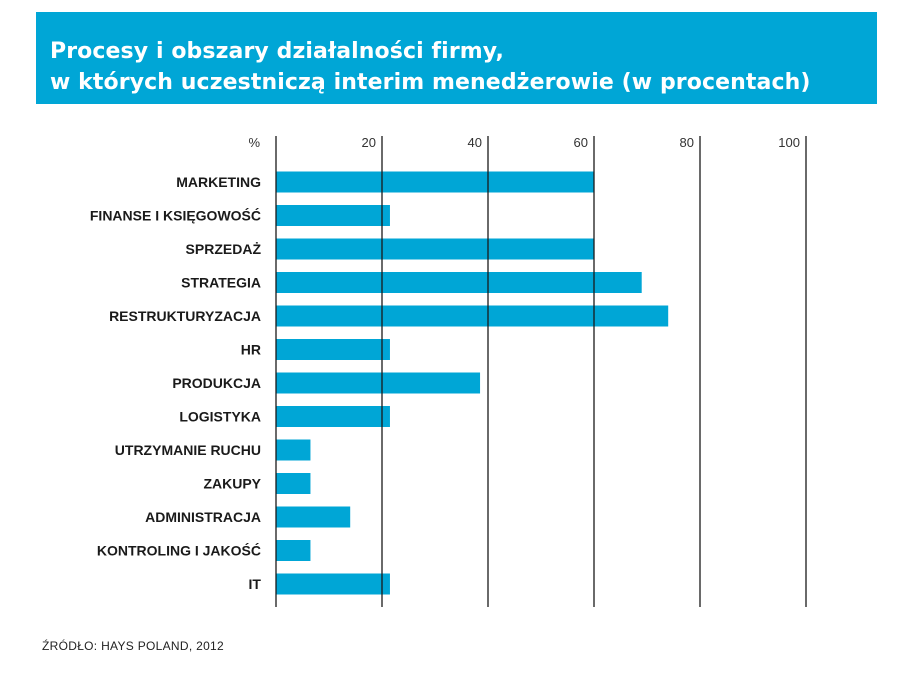 The image size is (900, 675). I want to click on category-label-3: SPRZEDAŻ, so click(224, 249).